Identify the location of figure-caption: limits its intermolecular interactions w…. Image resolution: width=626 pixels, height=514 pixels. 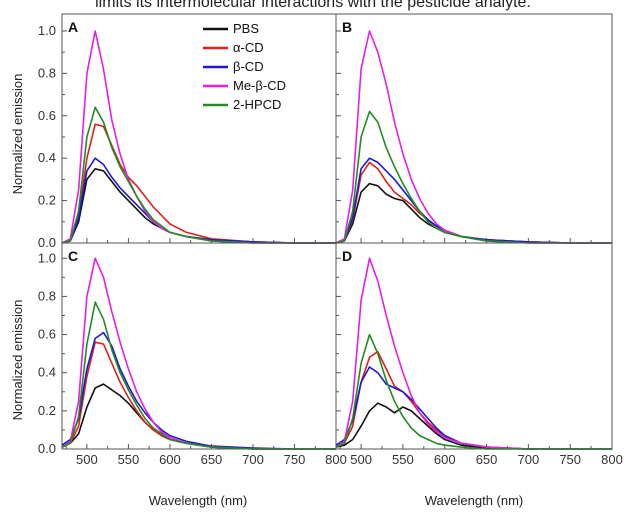
(313, 5).